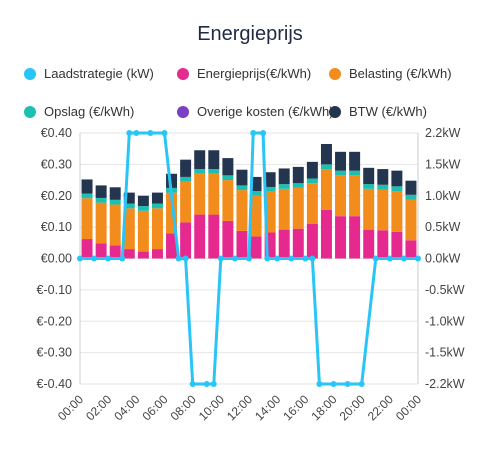  Describe the element at coordinates (30, 74) in the screenshot. I see `legend-marker-laadstrategie` at that location.